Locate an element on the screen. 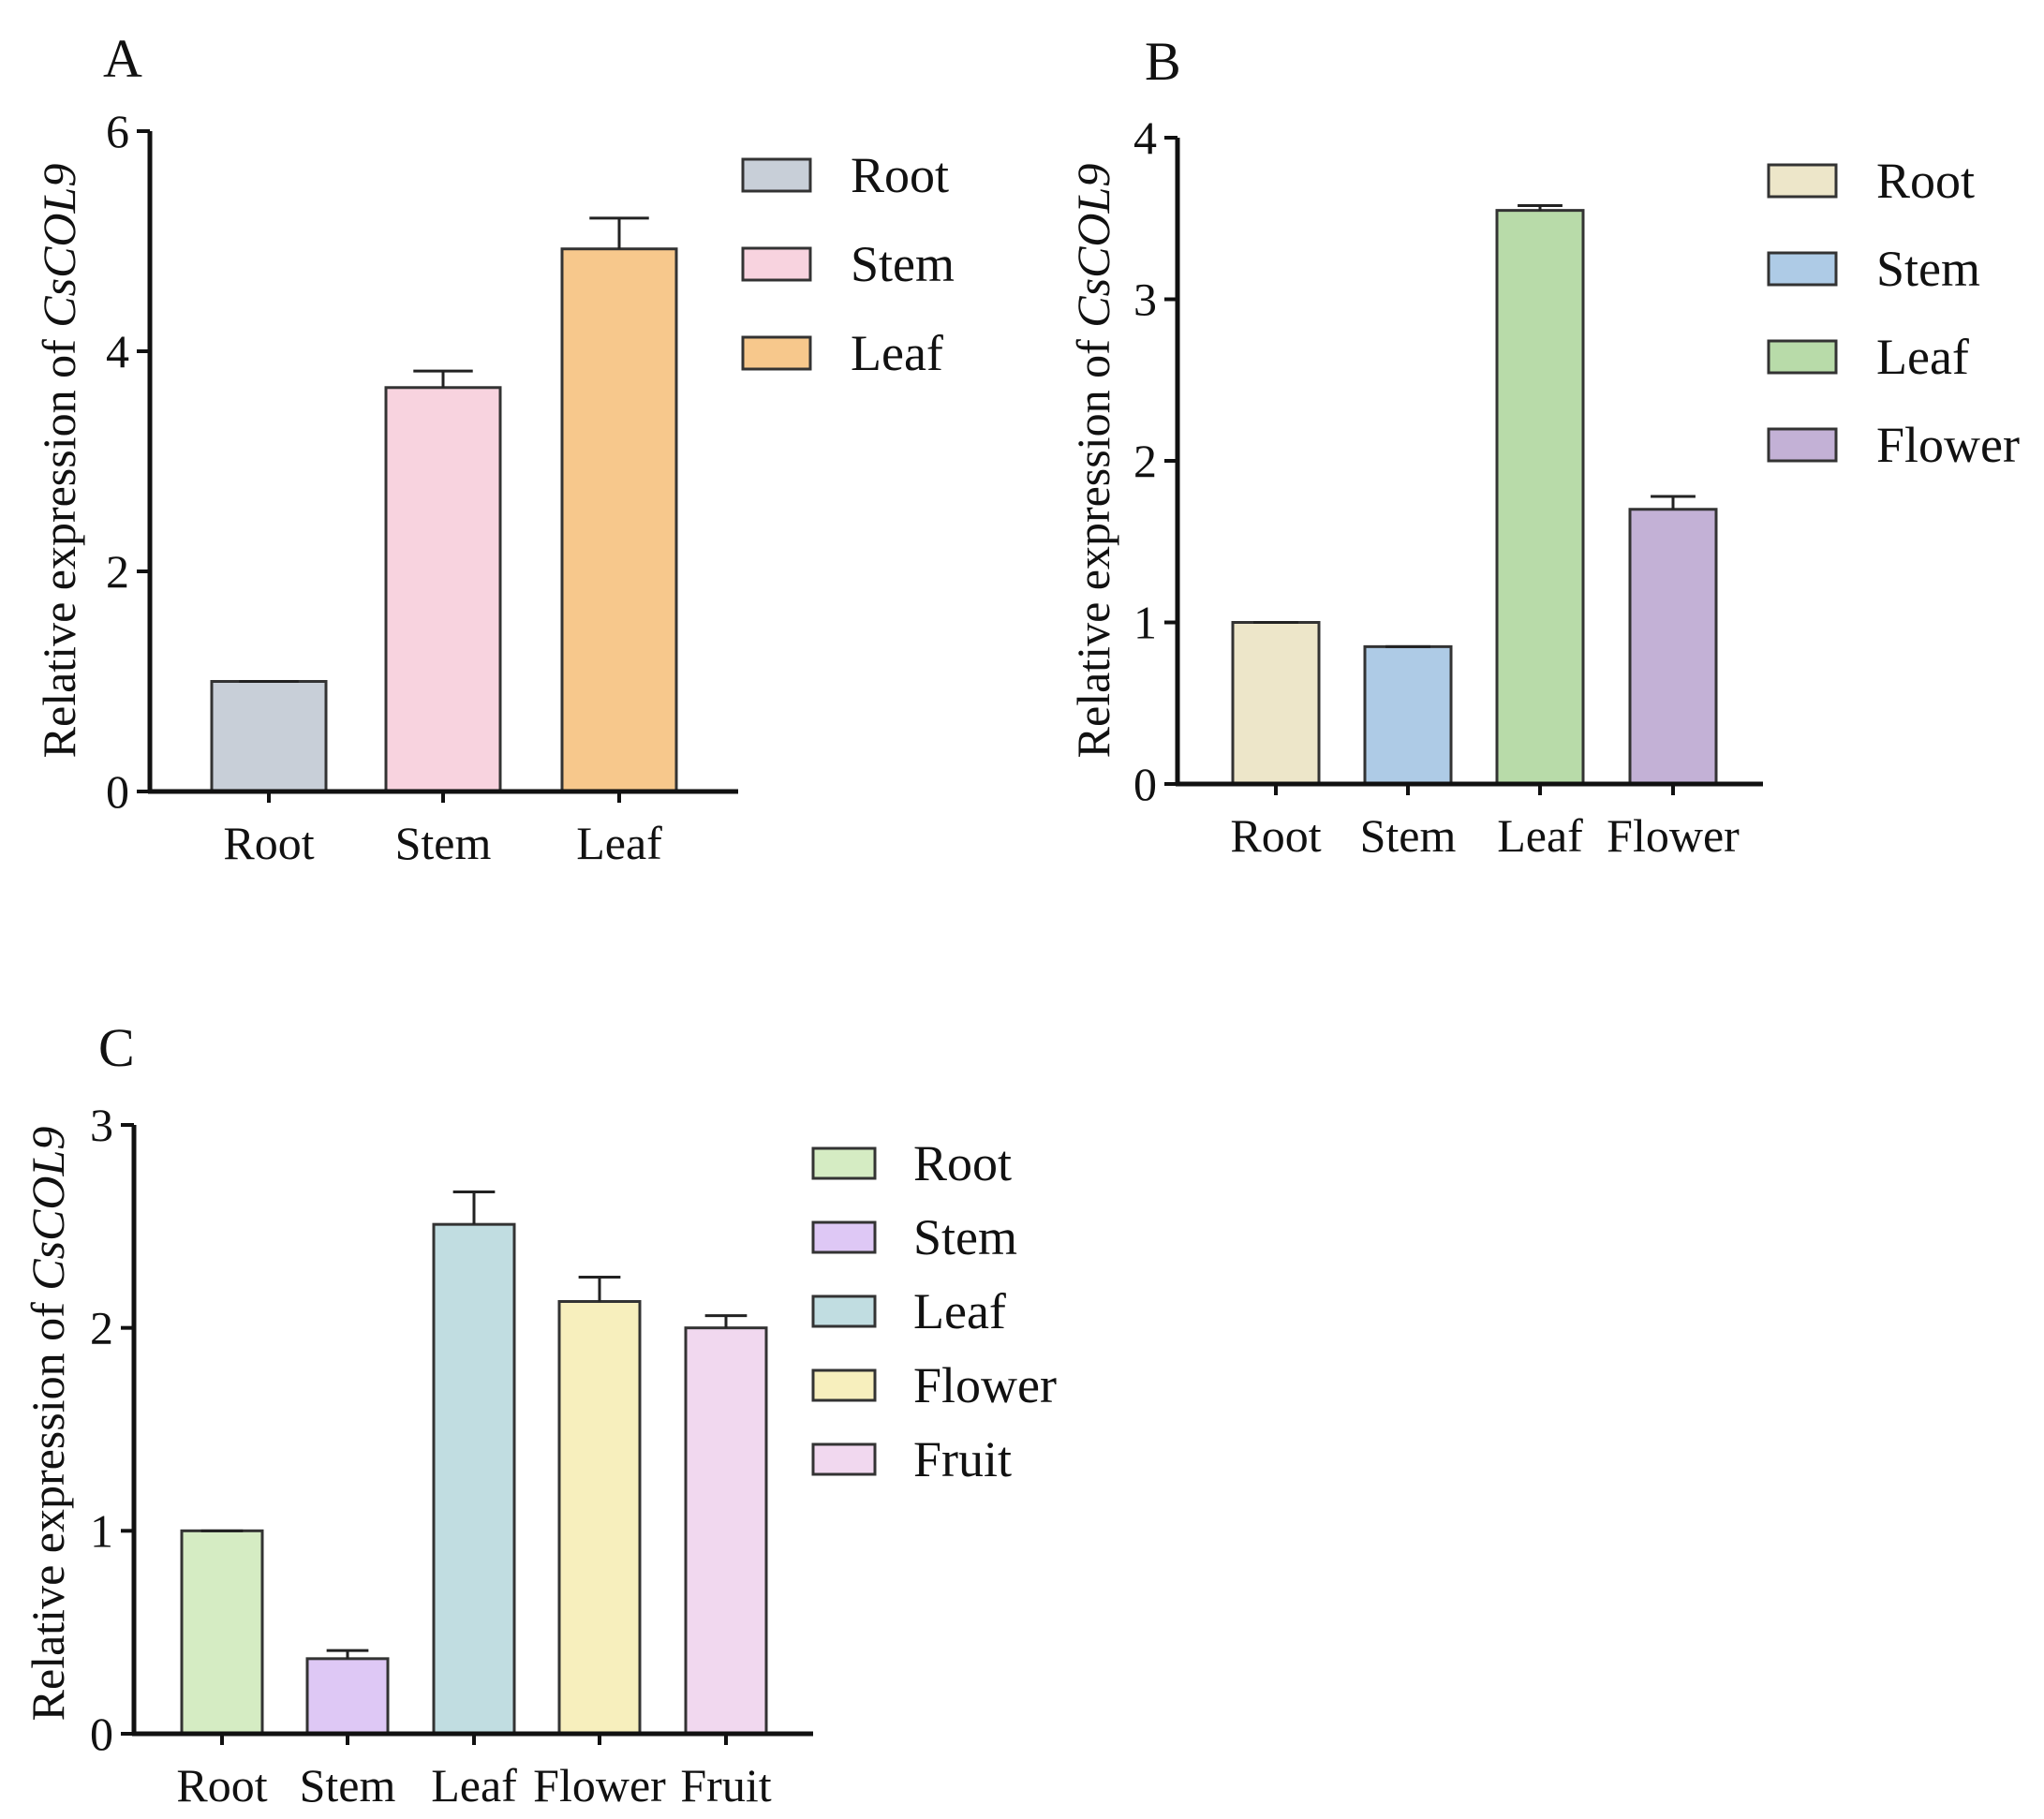  legend: Root Stem Leaf Flower is located at coordinates (1894, 313).